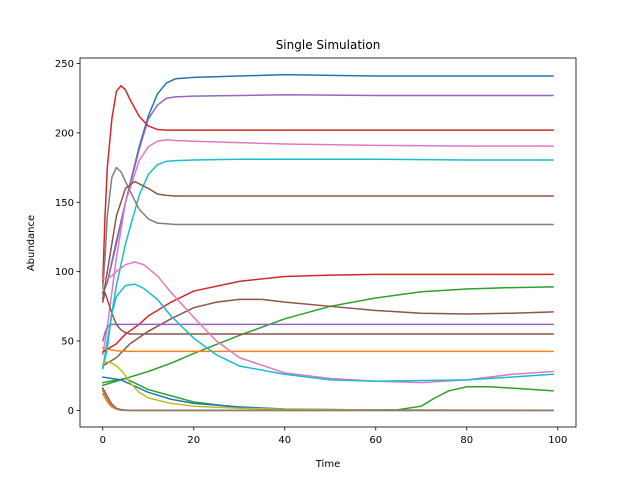 The width and height of the screenshot is (640, 480). I want to click on y-tick-label: 0, so click(71, 411).